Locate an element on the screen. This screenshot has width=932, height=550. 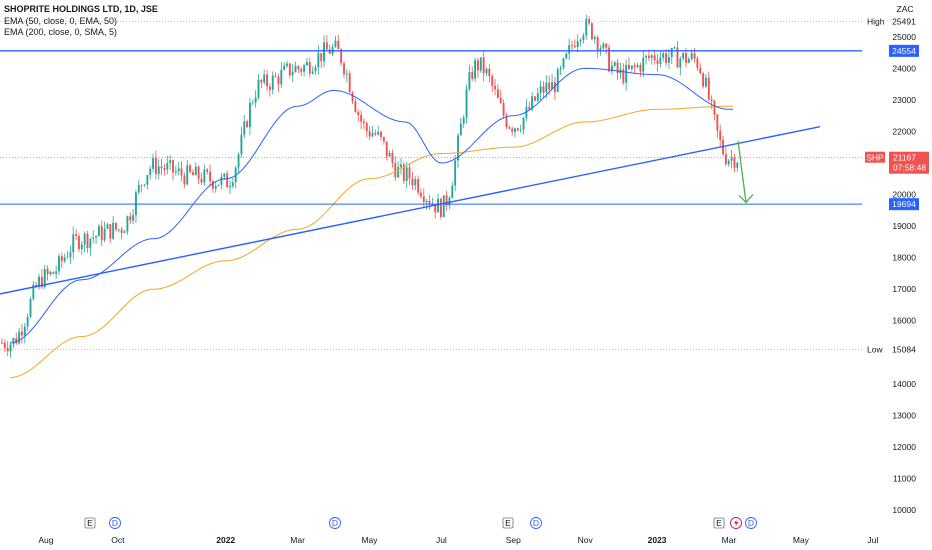
high-tag-label-bg is located at coordinates (877, 21).